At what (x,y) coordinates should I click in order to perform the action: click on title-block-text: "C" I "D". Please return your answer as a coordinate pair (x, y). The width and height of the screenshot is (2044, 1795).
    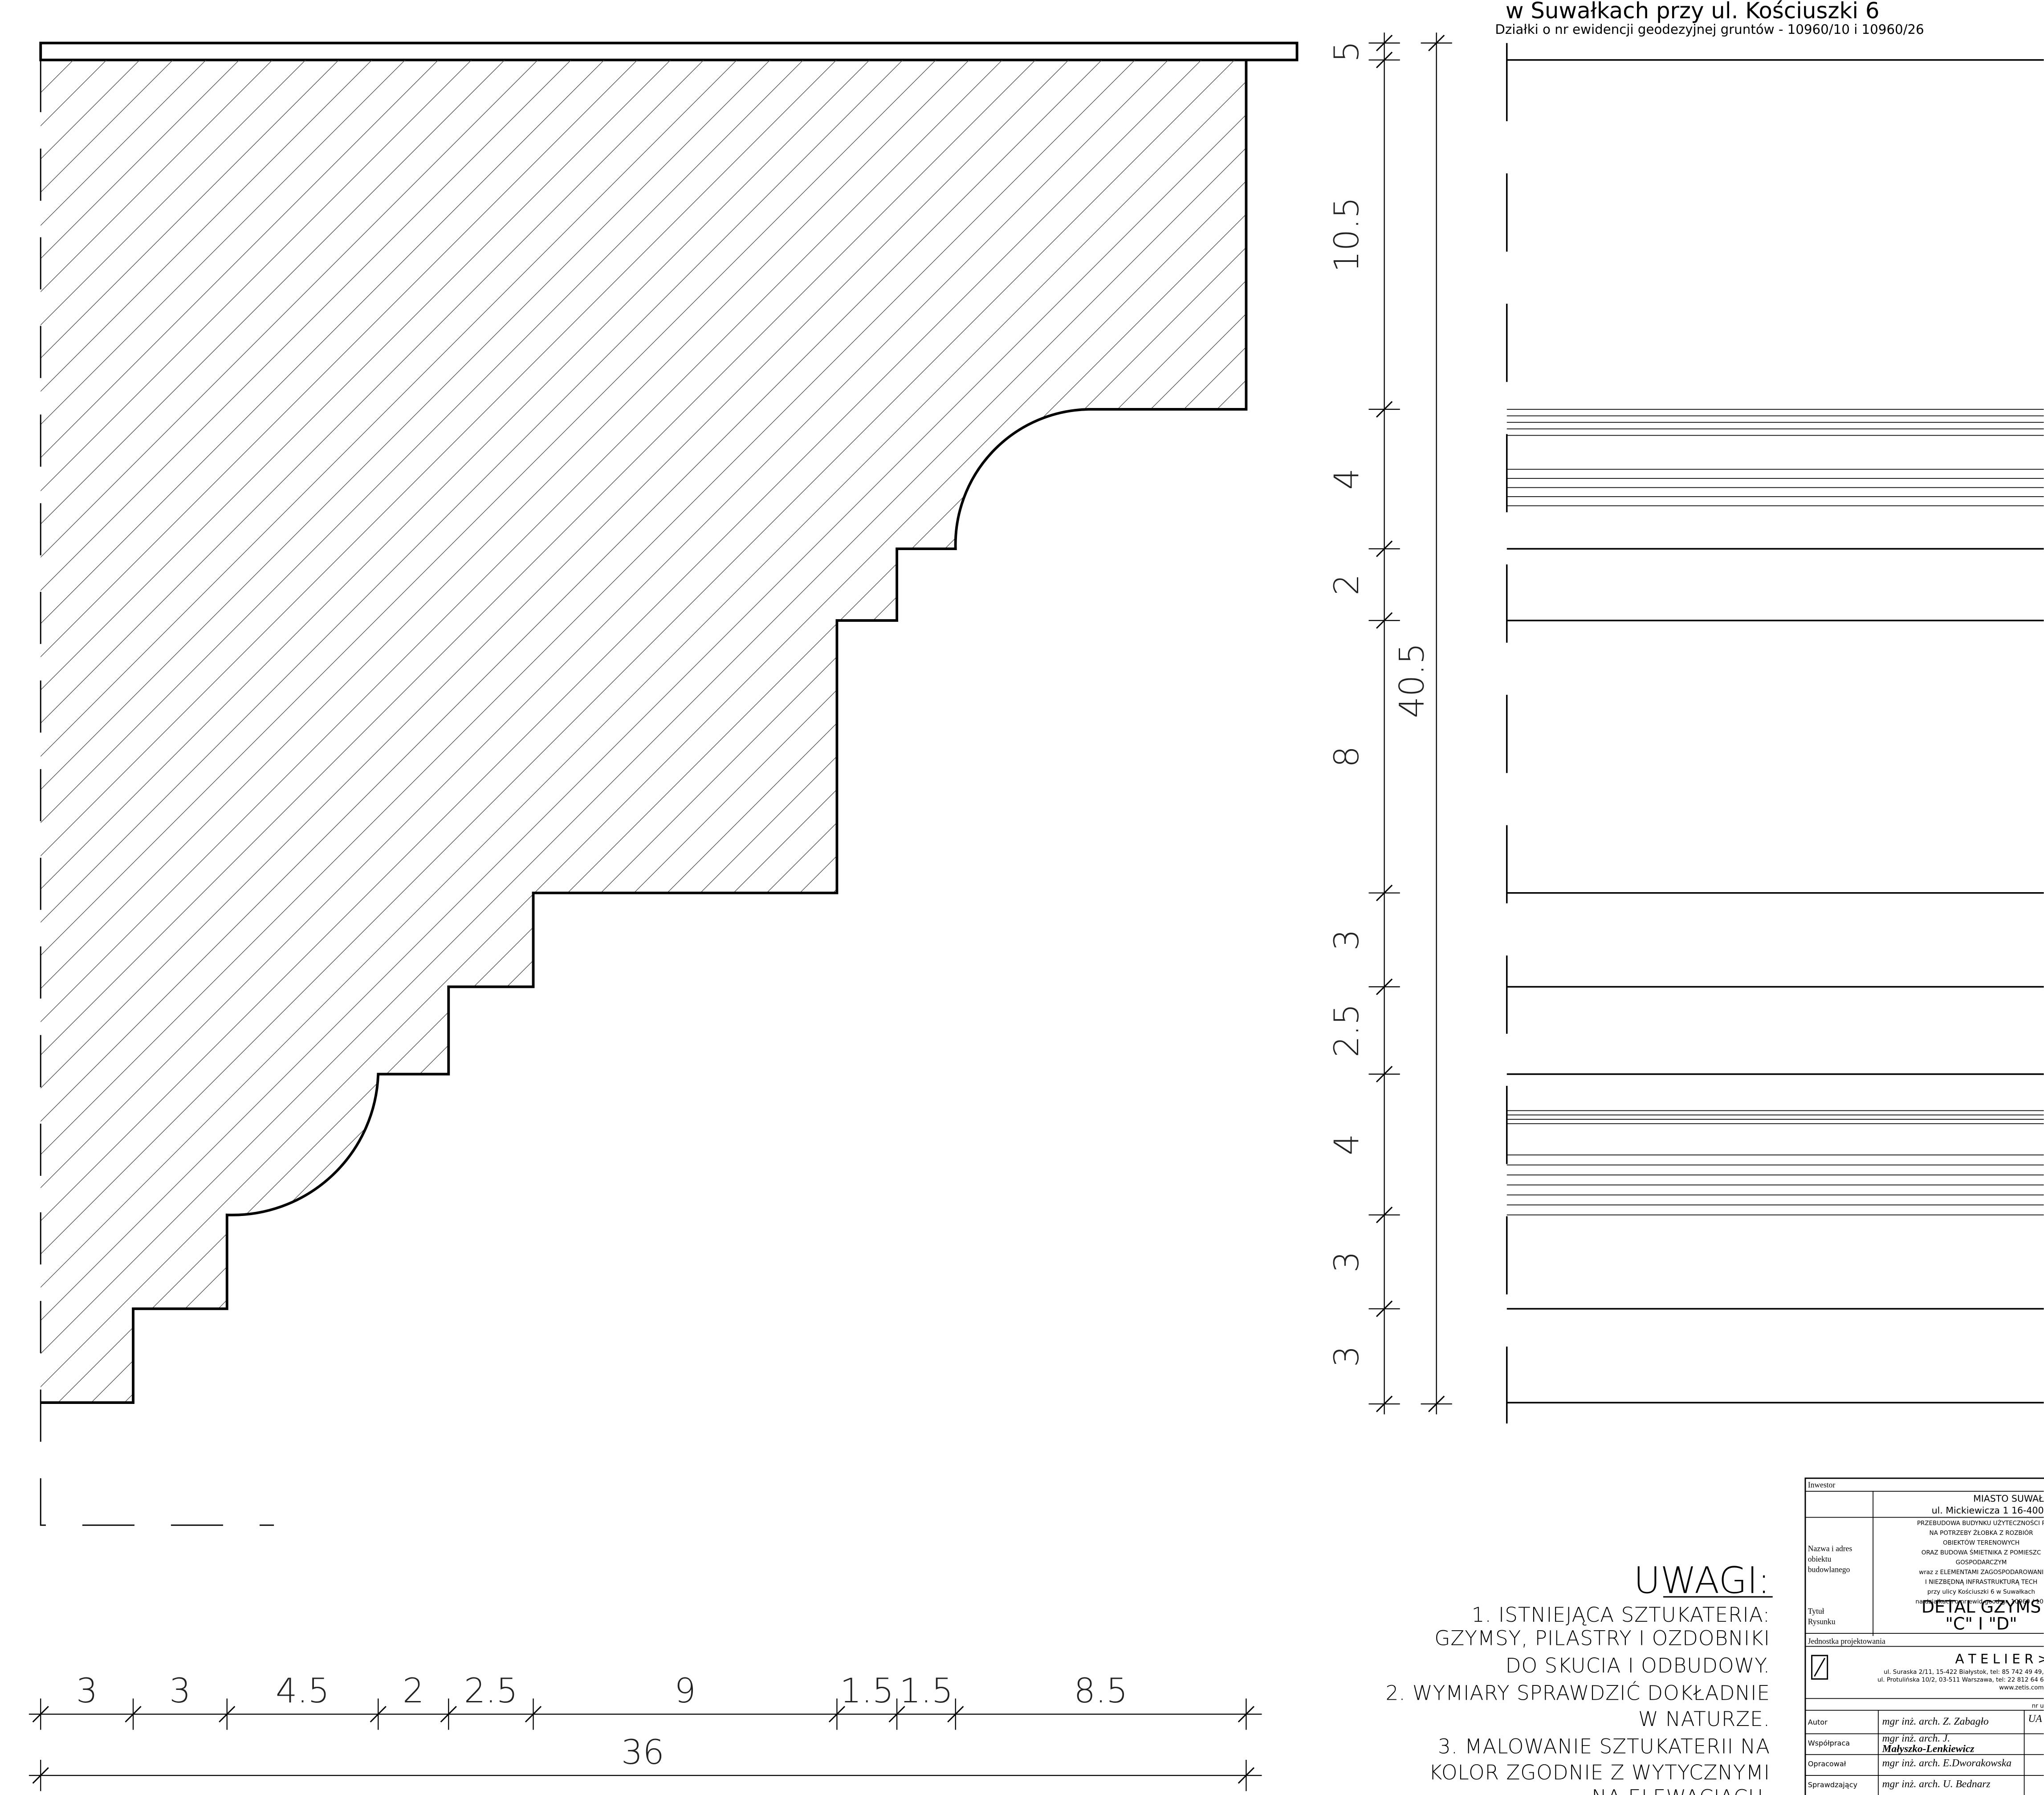
    Looking at the image, I should click on (1981, 1623).